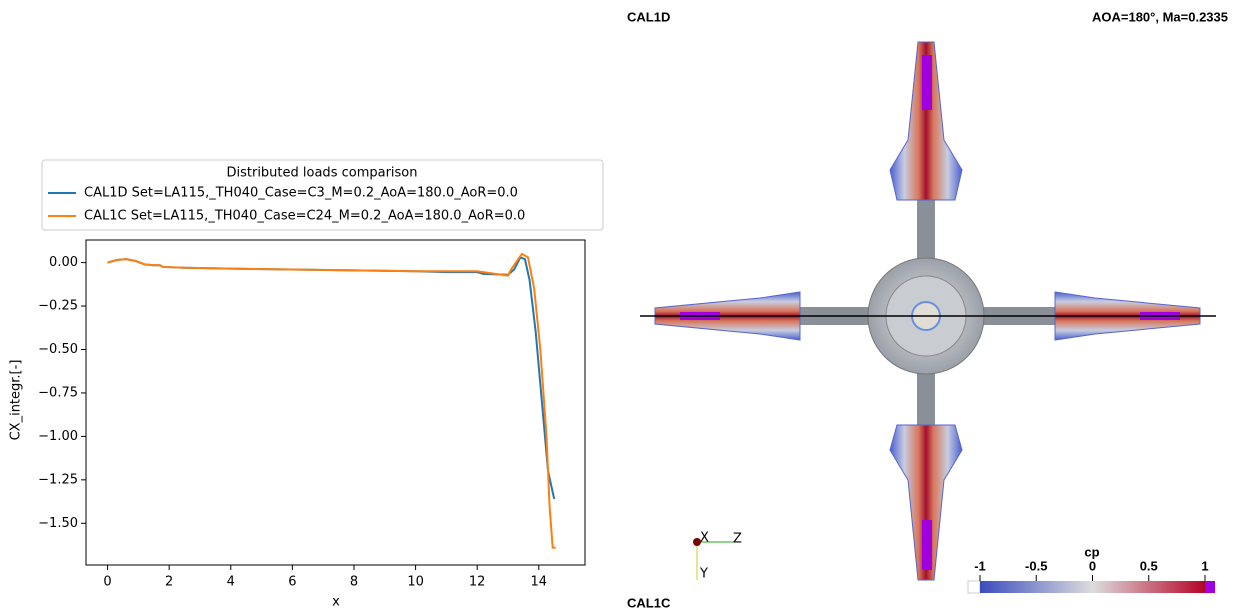 The image size is (1239, 612). Describe the element at coordinates (477, 582) in the screenshot. I see `x-tick-label: 12` at that location.